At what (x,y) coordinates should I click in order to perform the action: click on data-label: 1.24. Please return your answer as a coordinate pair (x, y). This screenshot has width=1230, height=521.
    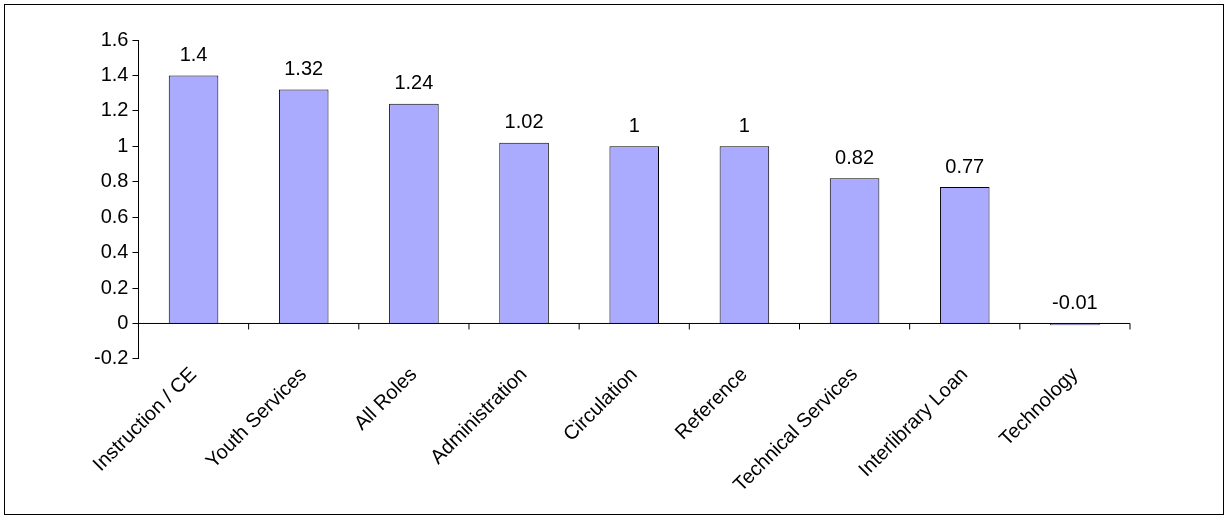
    Looking at the image, I should click on (414, 82).